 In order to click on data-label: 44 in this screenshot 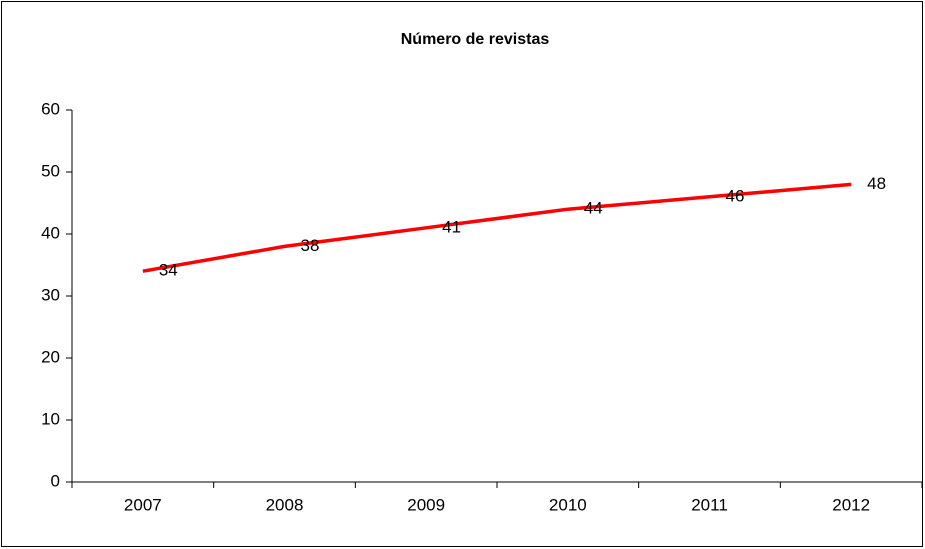, I will do `click(593, 208)`.